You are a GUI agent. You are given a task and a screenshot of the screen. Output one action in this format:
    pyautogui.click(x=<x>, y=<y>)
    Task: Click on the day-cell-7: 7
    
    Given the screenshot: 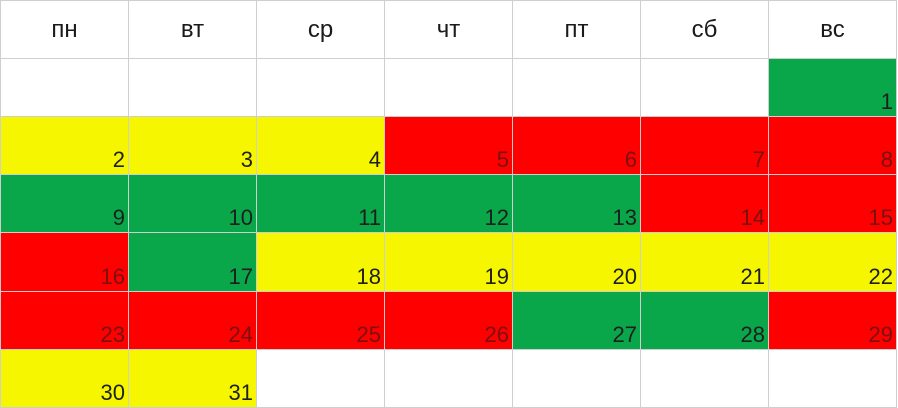 What is the action you would take?
    pyautogui.click(x=704, y=146)
    